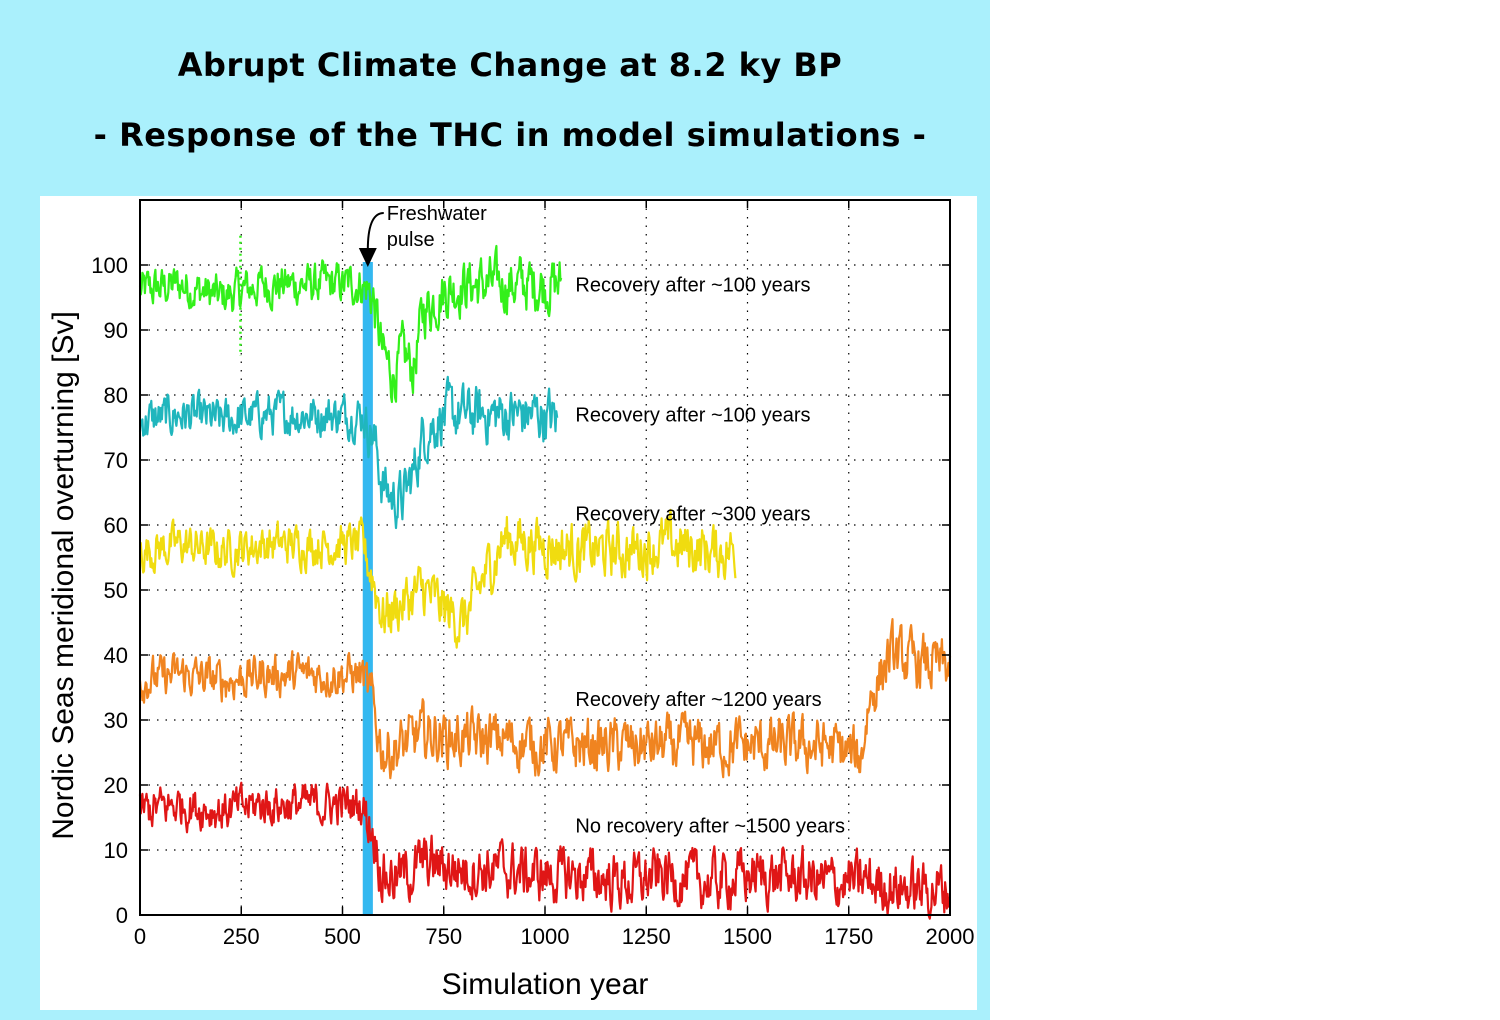 This screenshot has width=1500, height=1020. Describe the element at coordinates (116, 655) in the screenshot. I see `y-tick-label: 40` at that location.